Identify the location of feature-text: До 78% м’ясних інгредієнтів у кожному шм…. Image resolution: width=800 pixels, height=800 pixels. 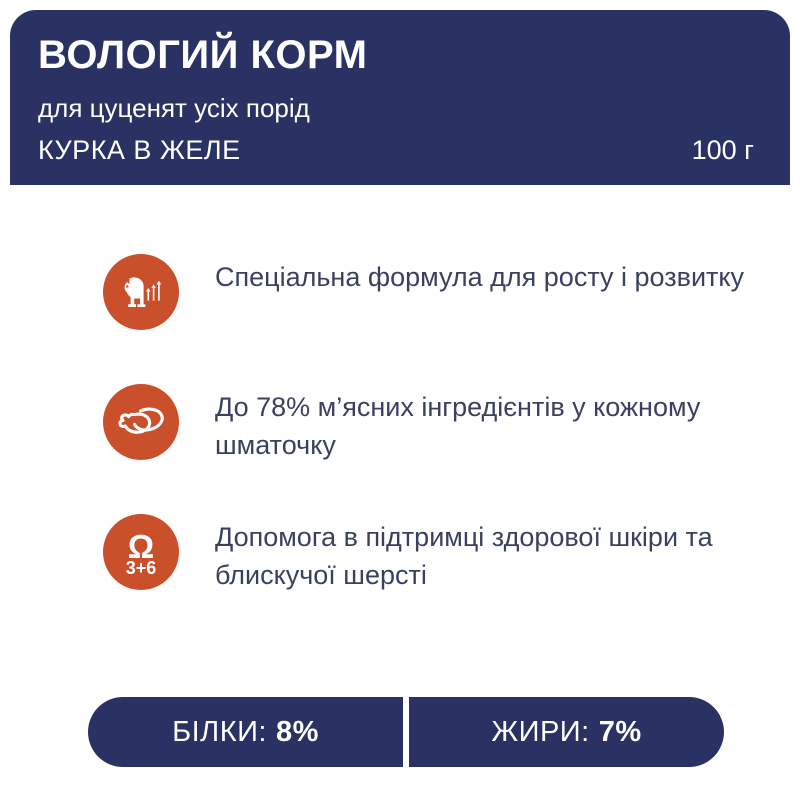
(458, 426).